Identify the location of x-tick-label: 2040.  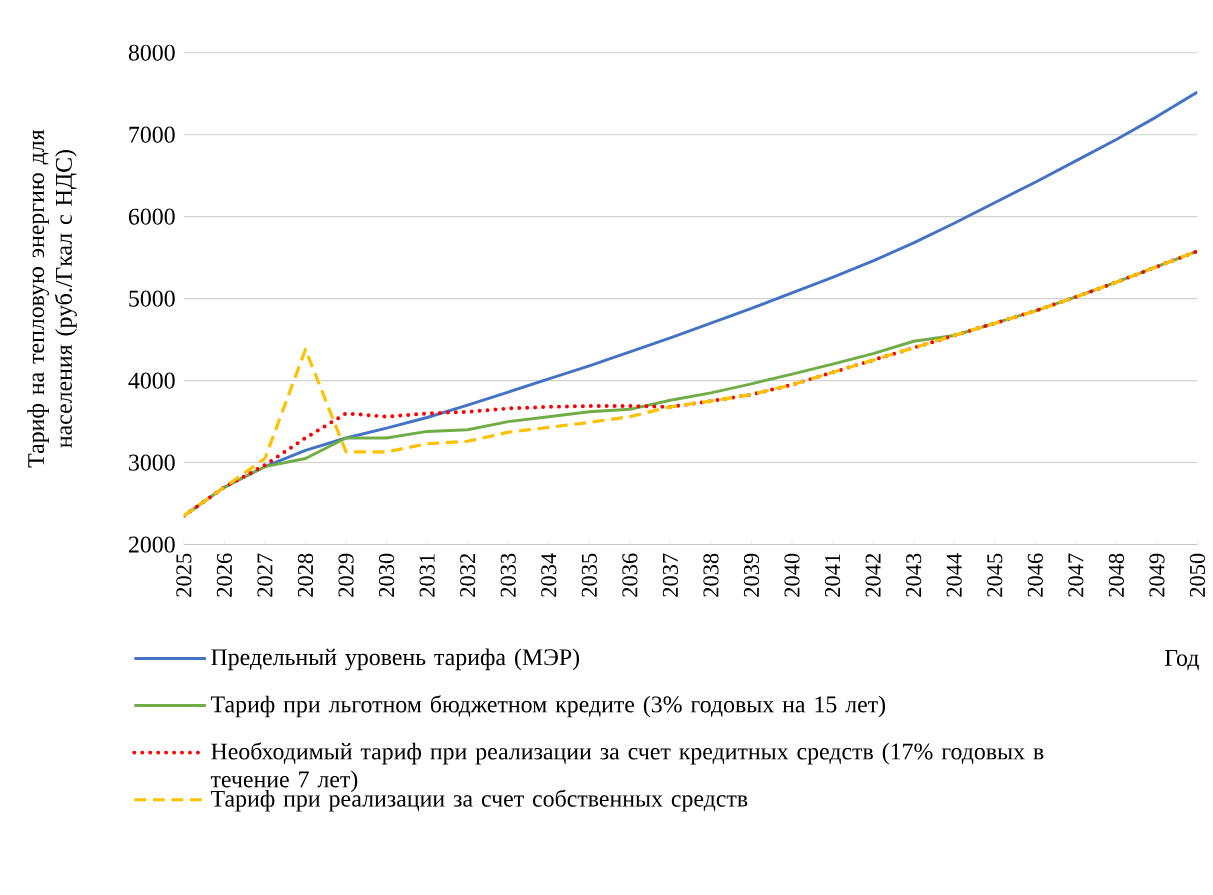
(792, 575).